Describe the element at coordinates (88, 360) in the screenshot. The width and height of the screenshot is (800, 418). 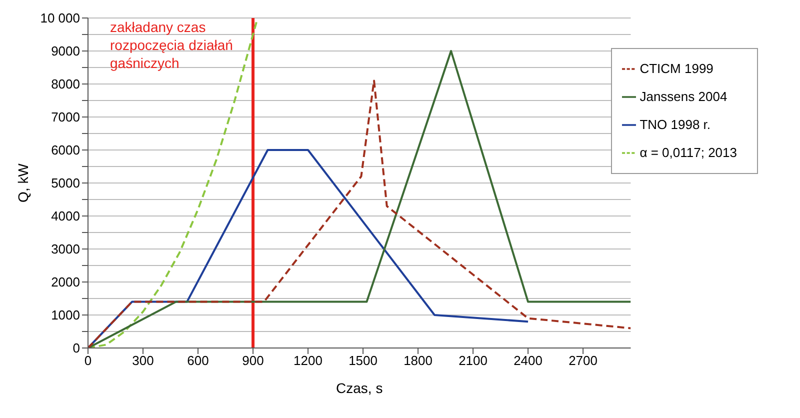
I see `x-tick-label: 0` at that location.